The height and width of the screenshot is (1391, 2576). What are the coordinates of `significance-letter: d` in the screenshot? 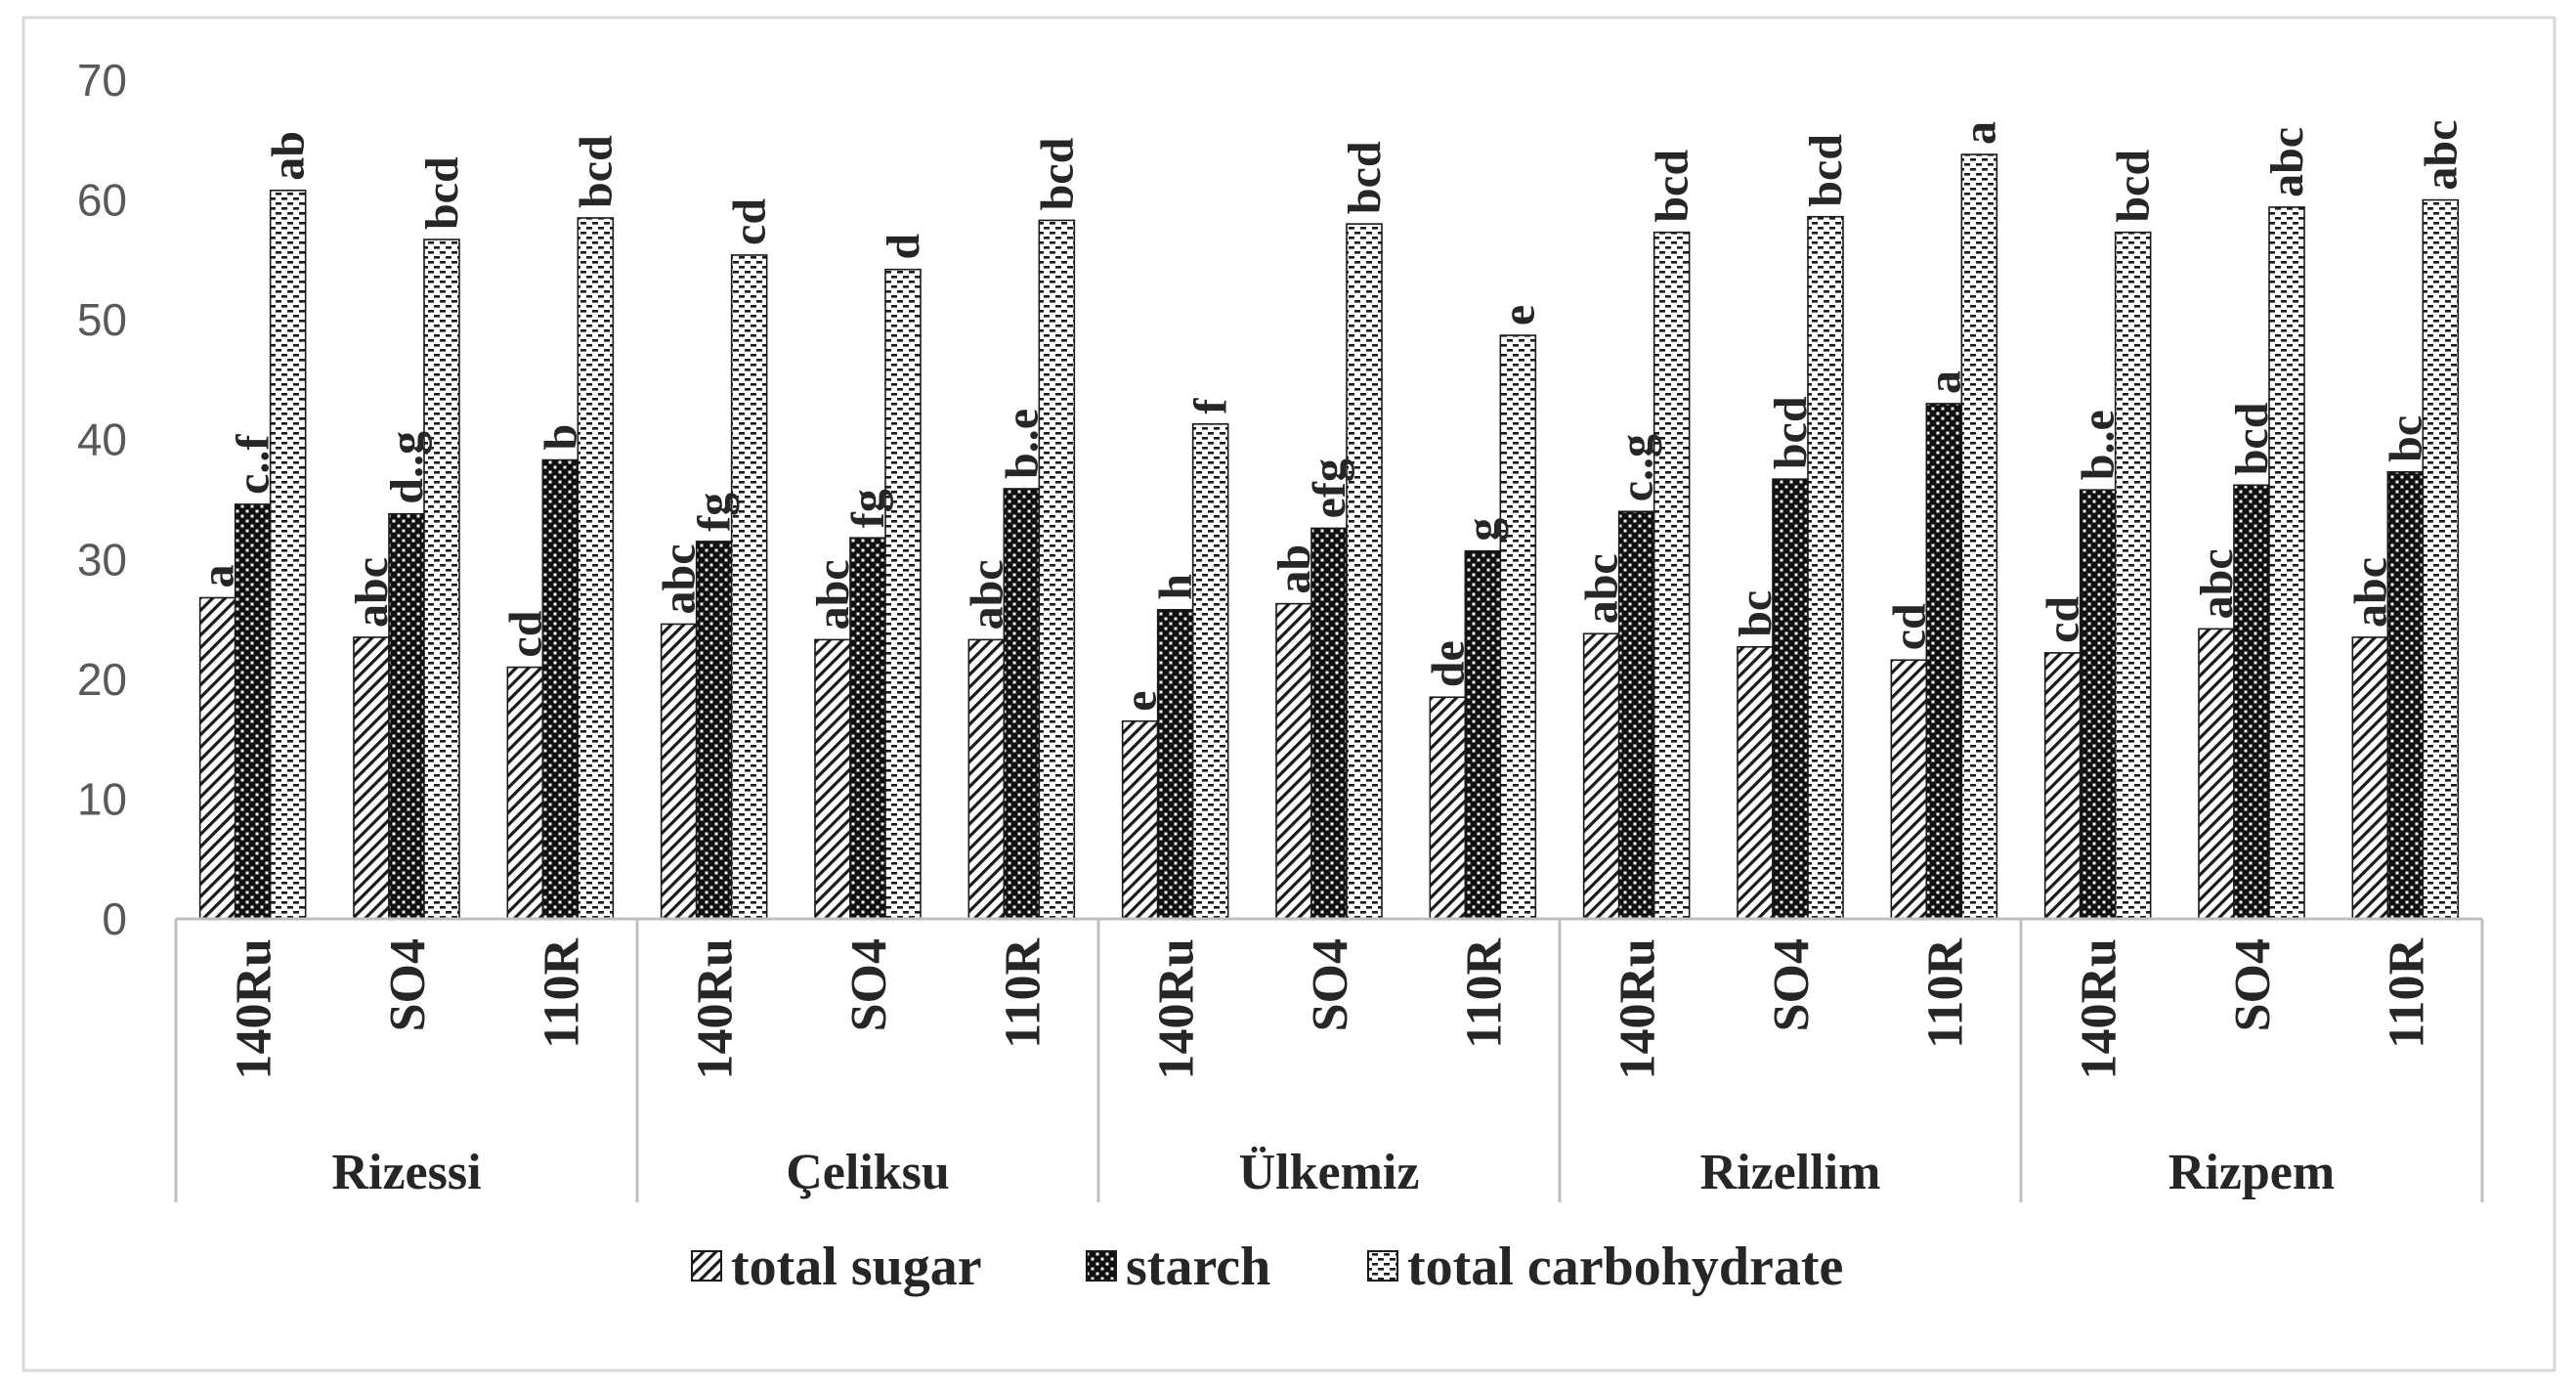 It's located at (904, 247).